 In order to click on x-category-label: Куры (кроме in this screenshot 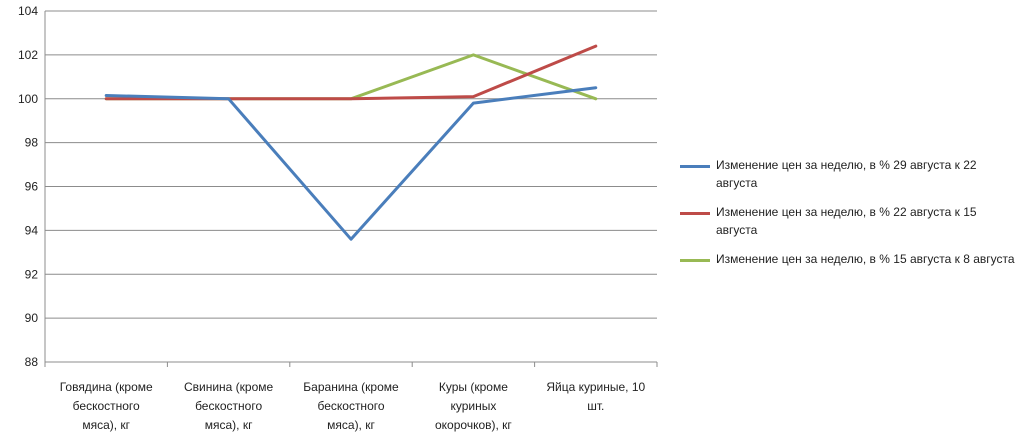, I will do `click(473, 387)`.